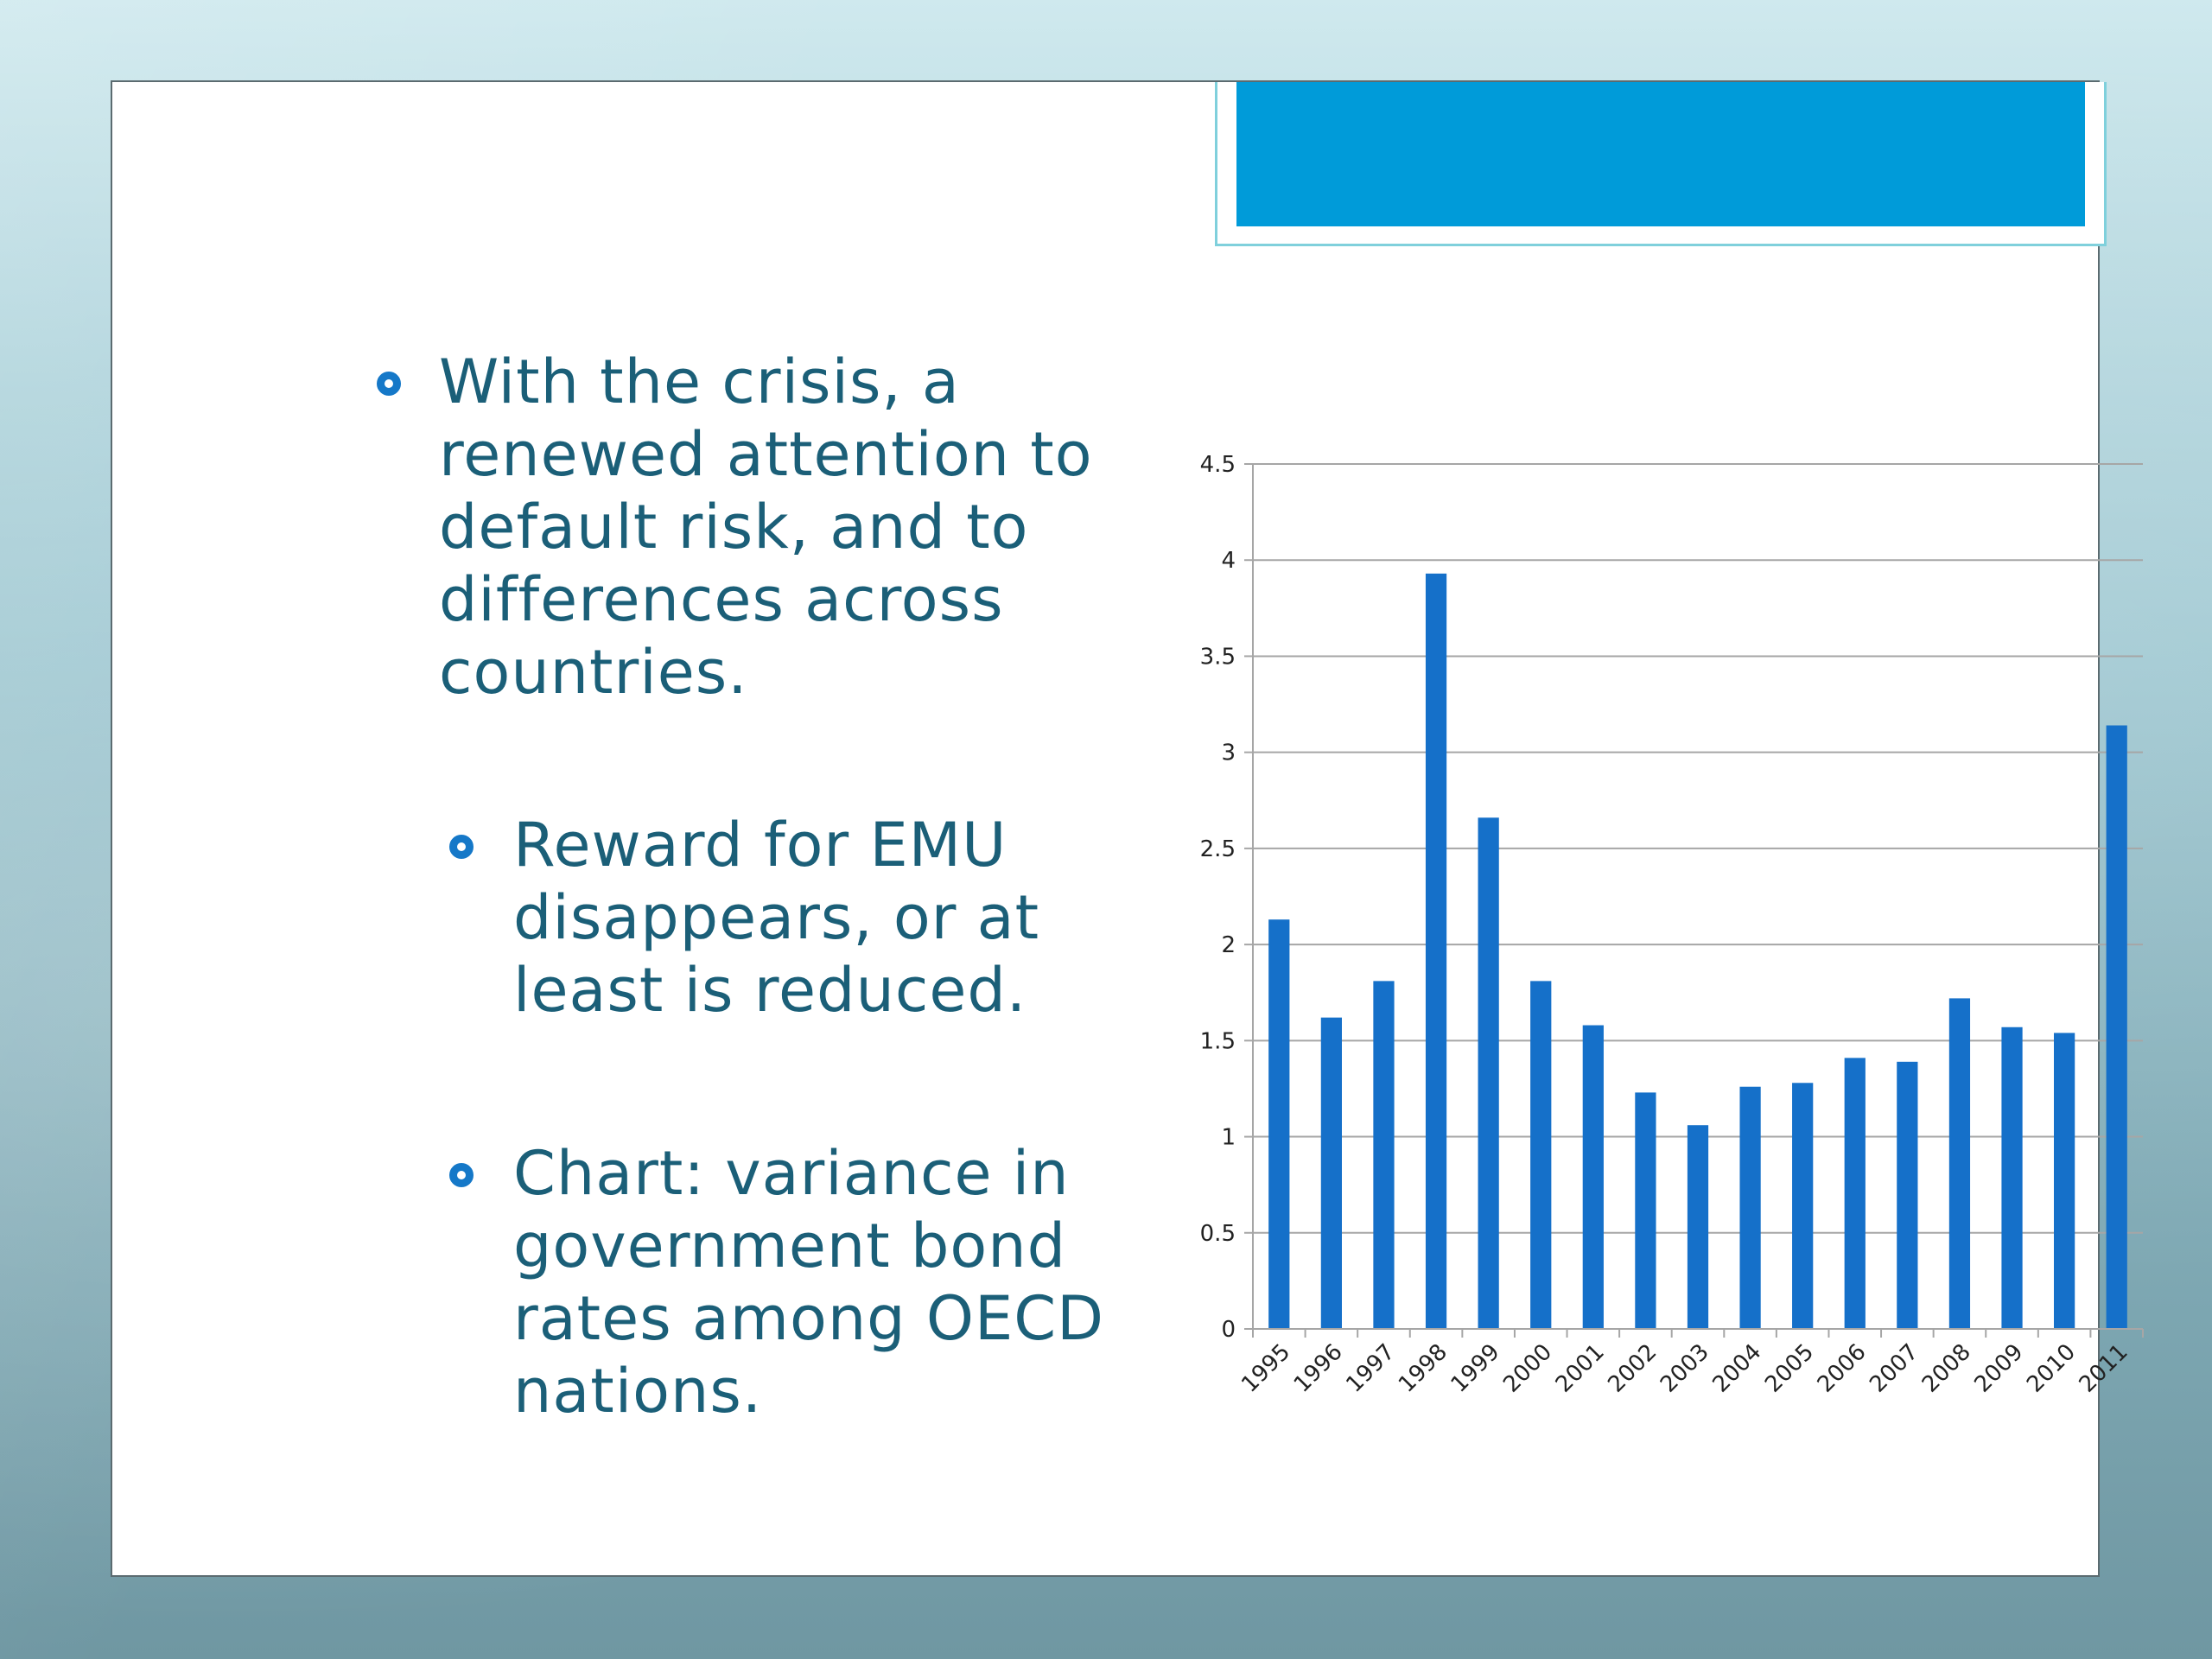 This screenshot has height=1659, width=2212. I want to click on x-tick-label: 2009, so click(1998, 1368).